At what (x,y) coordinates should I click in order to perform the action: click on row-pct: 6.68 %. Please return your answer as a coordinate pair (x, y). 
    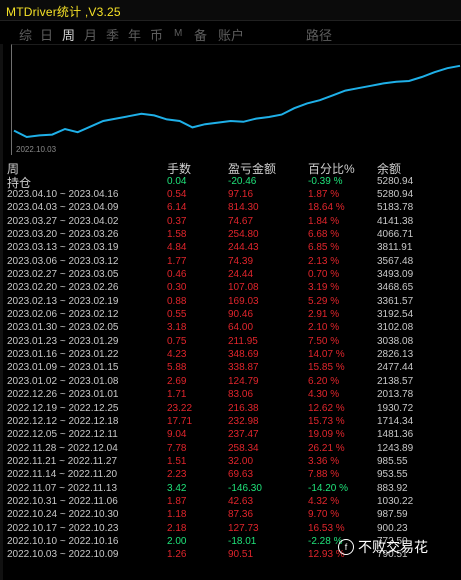
    Looking at the image, I should click on (324, 235).